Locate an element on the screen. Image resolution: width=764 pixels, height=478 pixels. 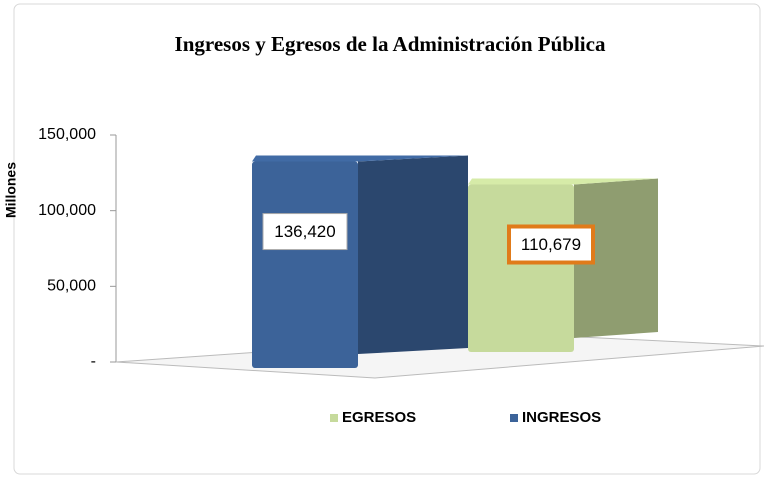
legend-label: INGRESOS is located at coordinates (561, 417).